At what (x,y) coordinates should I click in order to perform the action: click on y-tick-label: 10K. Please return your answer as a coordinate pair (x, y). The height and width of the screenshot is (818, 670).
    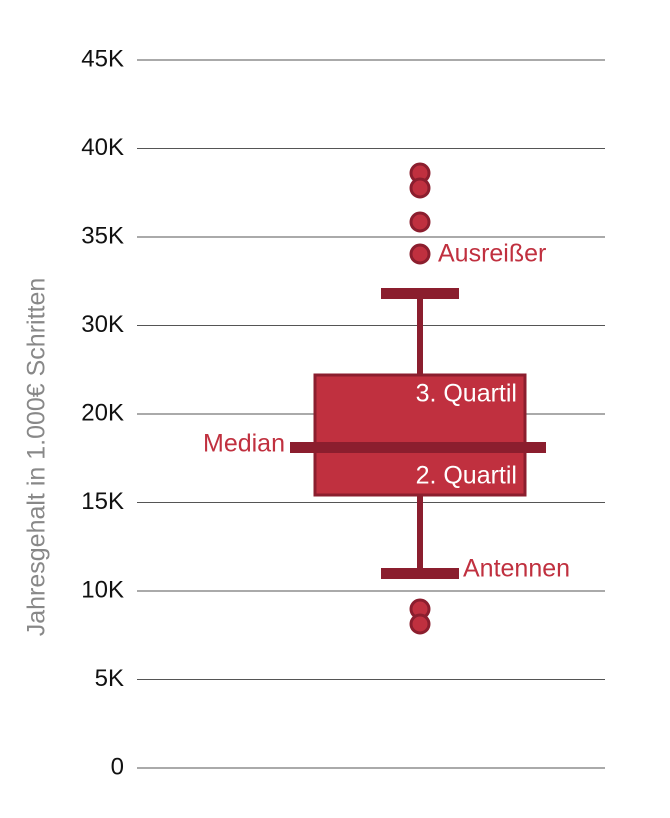
    Looking at the image, I should click on (102, 589).